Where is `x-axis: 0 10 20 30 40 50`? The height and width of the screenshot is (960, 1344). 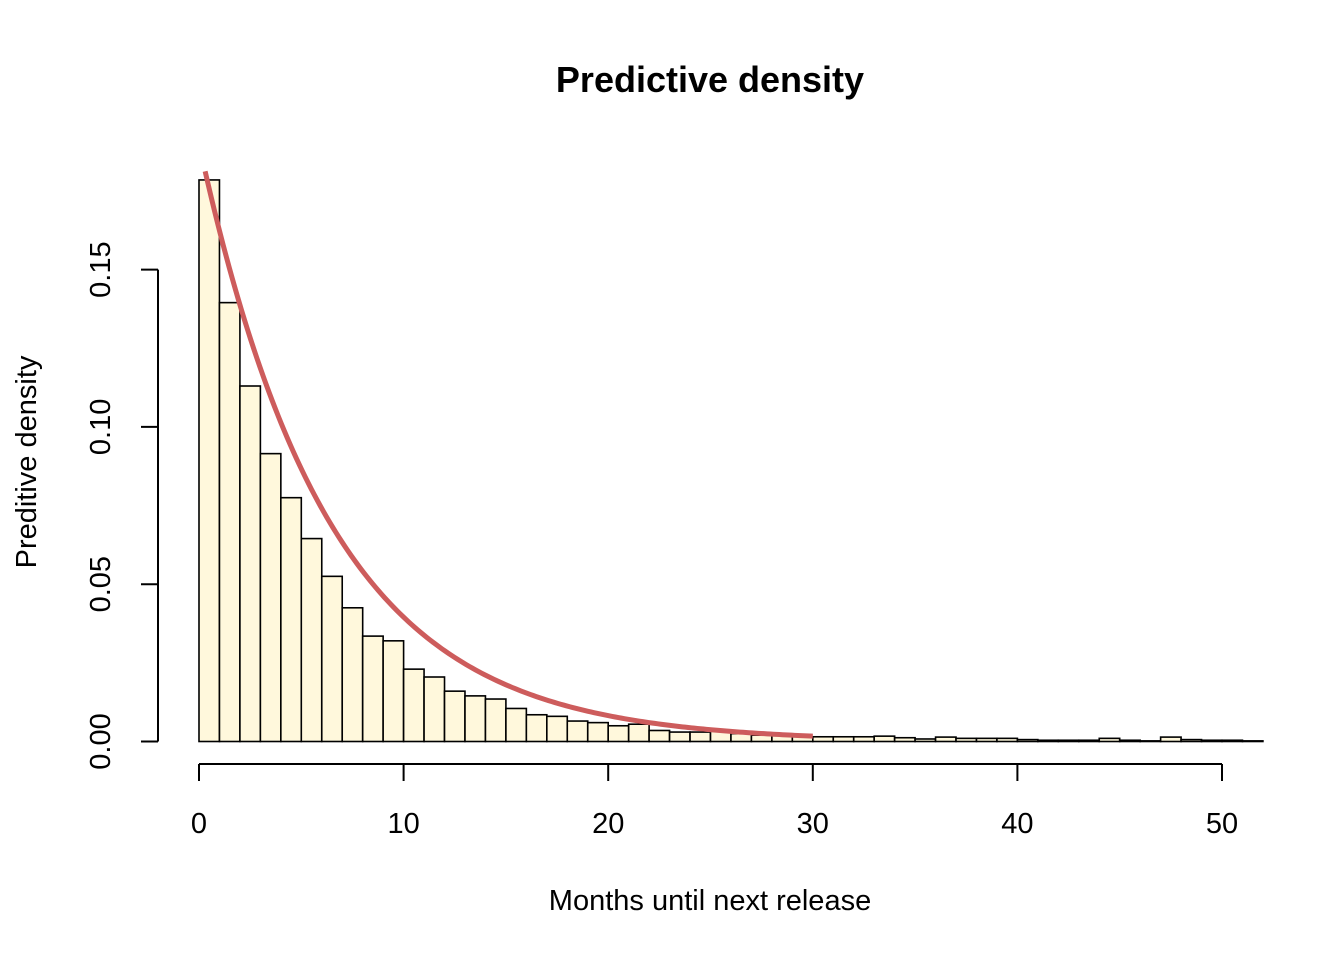 x-axis: 0 10 20 30 40 50 is located at coordinates (714, 801).